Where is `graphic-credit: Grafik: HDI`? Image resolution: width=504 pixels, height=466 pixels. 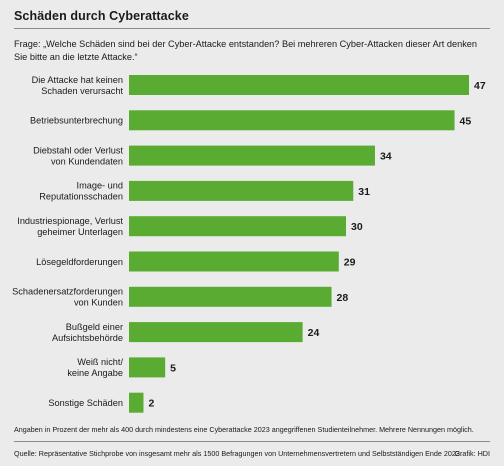 graphic-credit: Grafik: HDI is located at coordinates (472, 453).